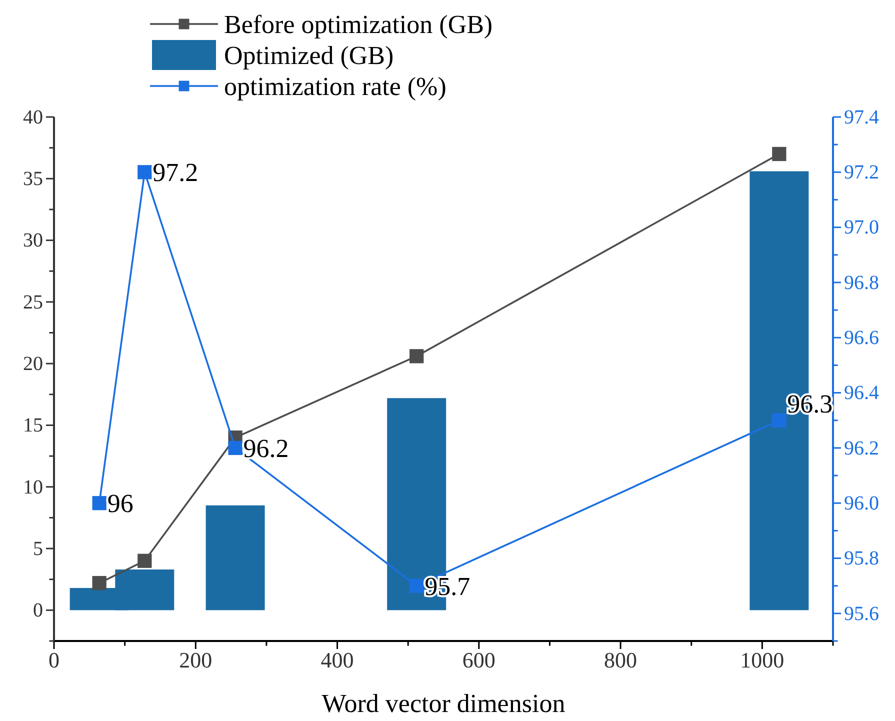 The image size is (895, 721). I want to click on legend-label: optimization rate (%), so click(335, 86).